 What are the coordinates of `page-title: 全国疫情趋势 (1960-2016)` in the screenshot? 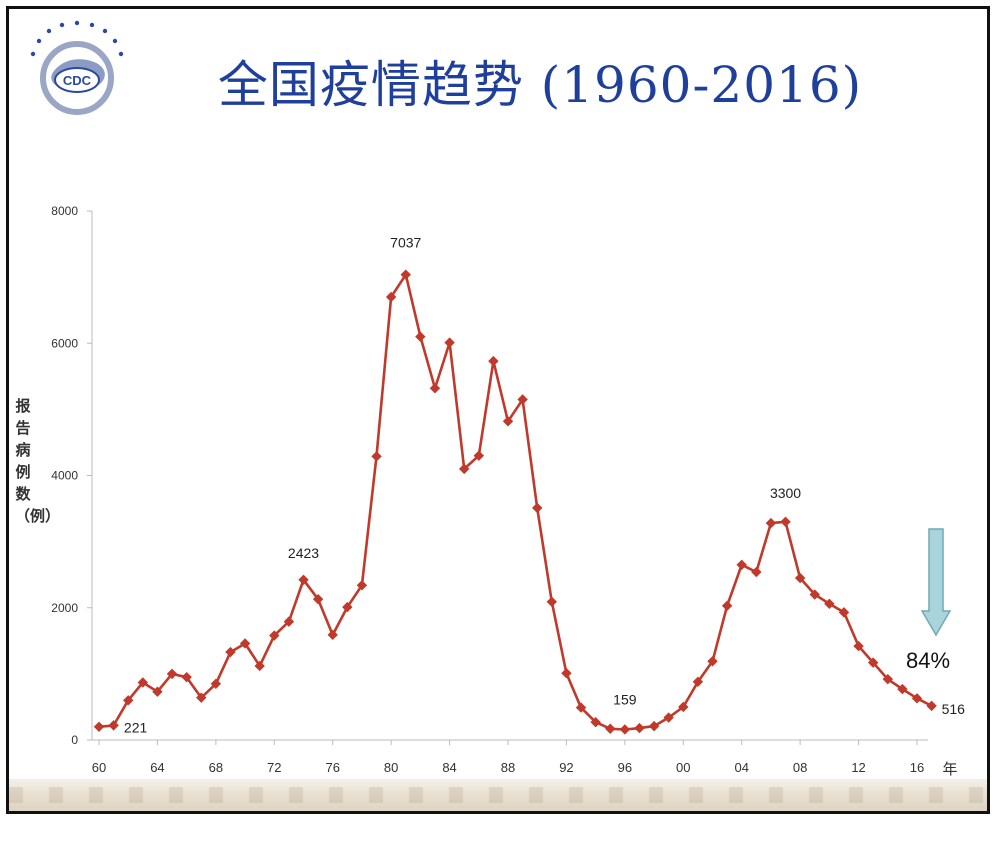 It's located at (540, 85).